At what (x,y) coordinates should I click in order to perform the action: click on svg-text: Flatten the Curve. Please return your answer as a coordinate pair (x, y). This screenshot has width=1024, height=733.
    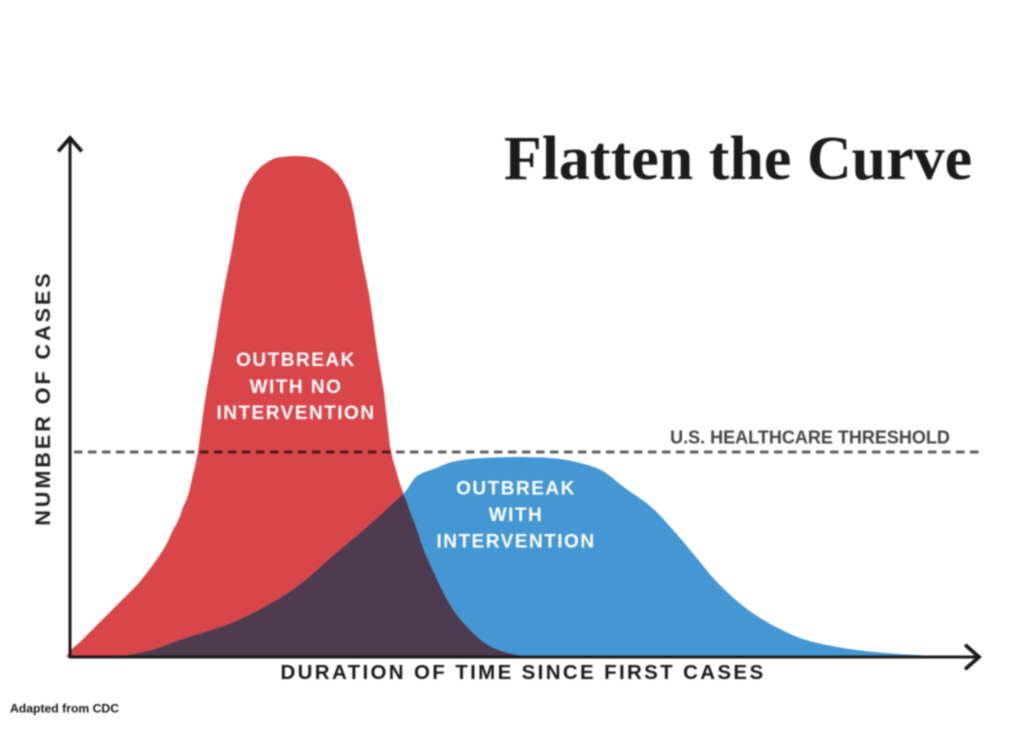
    Looking at the image, I should click on (738, 159).